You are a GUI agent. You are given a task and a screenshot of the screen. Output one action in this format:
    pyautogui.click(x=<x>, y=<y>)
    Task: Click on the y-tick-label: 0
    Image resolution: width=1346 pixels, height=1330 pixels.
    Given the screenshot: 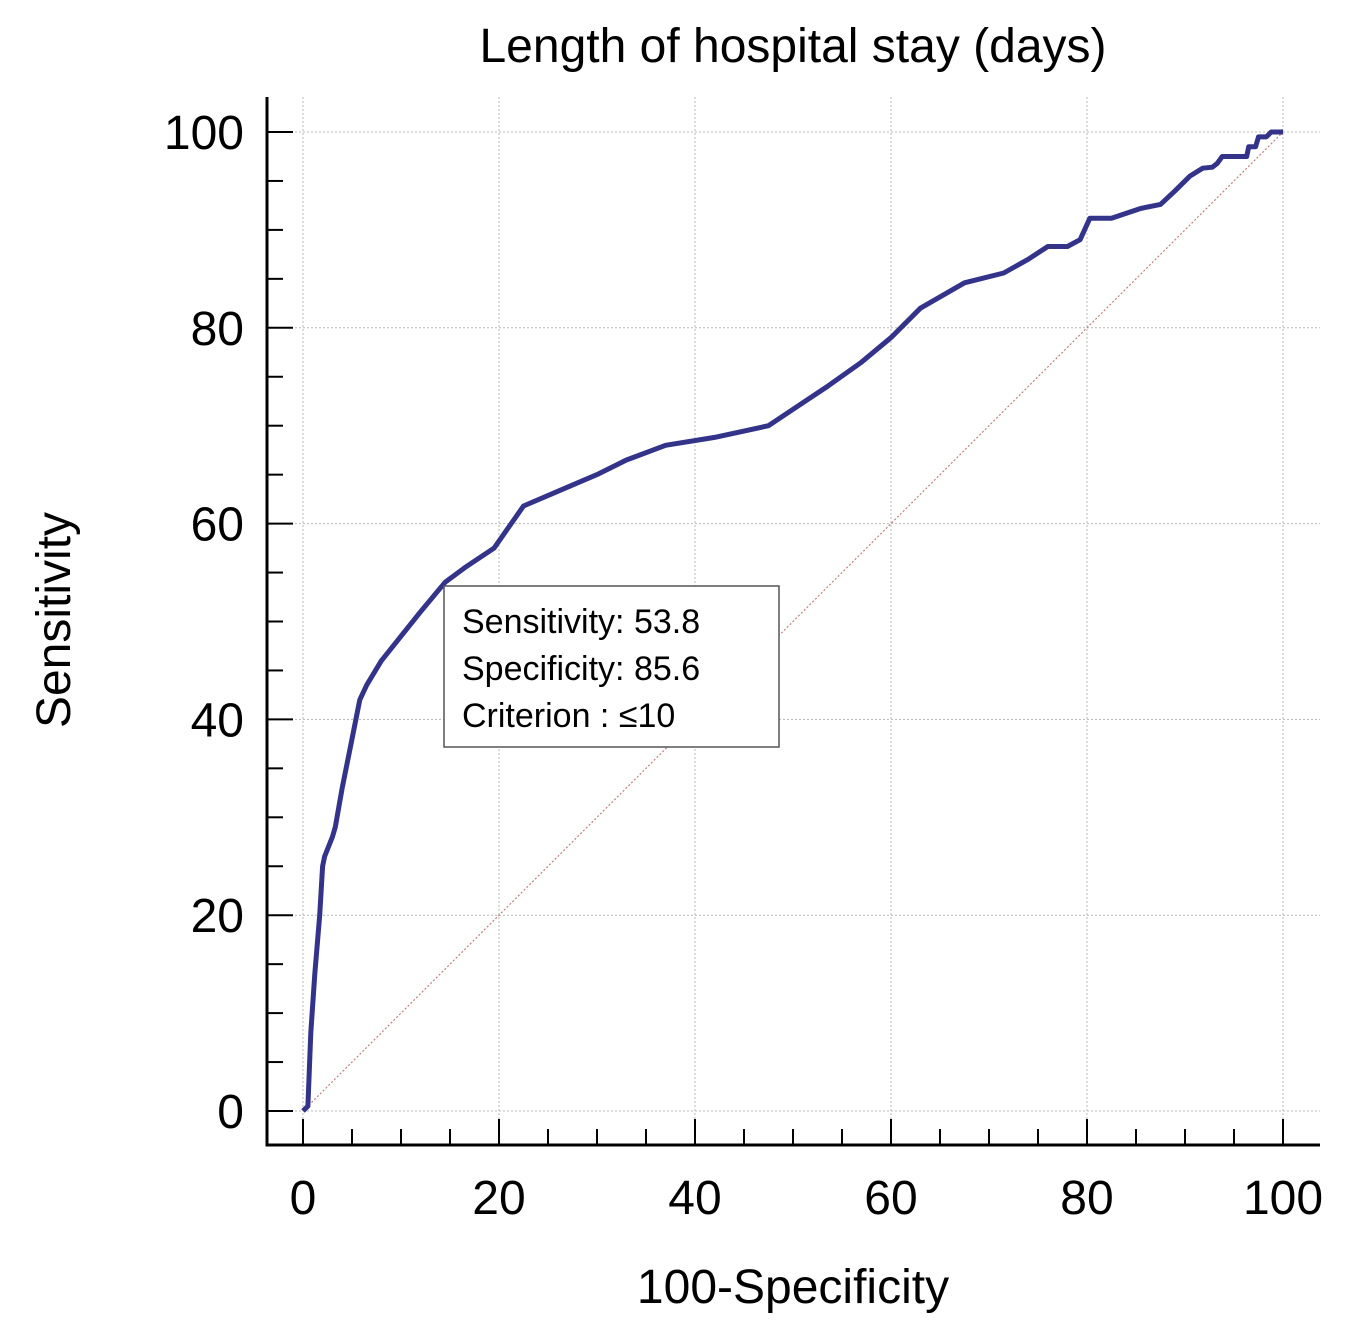 What is the action you would take?
    pyautogui.click(x=230, y=1112)
    